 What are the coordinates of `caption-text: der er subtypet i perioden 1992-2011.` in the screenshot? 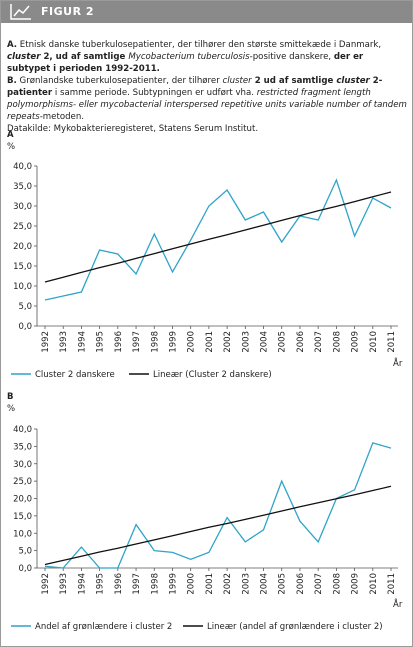 It's located at (185, 63).